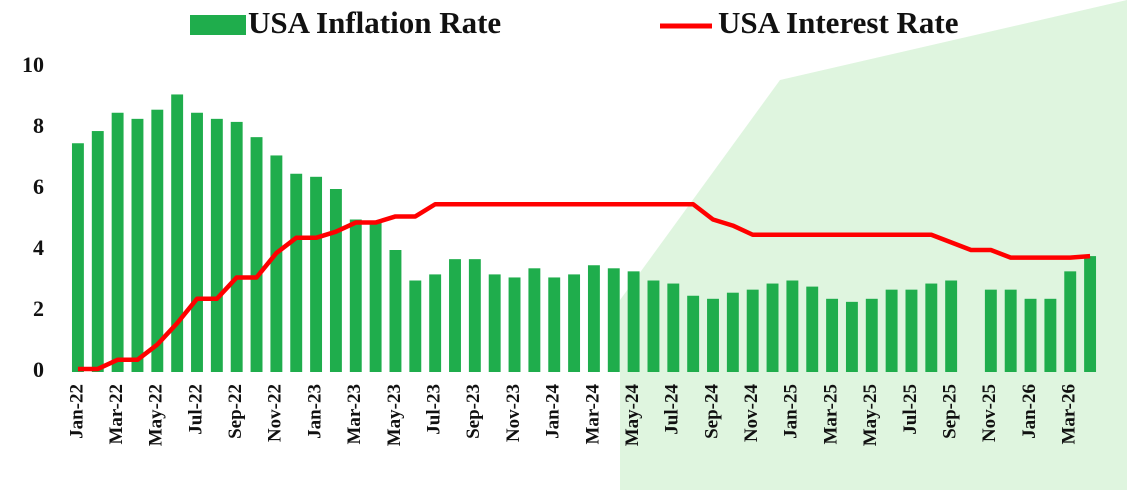 The width and height of the screenshot is (1127, 490). Describe the element at coordinates (473, 411) in the screenshot. I see `x-tick-label: Sep-23` at that location.